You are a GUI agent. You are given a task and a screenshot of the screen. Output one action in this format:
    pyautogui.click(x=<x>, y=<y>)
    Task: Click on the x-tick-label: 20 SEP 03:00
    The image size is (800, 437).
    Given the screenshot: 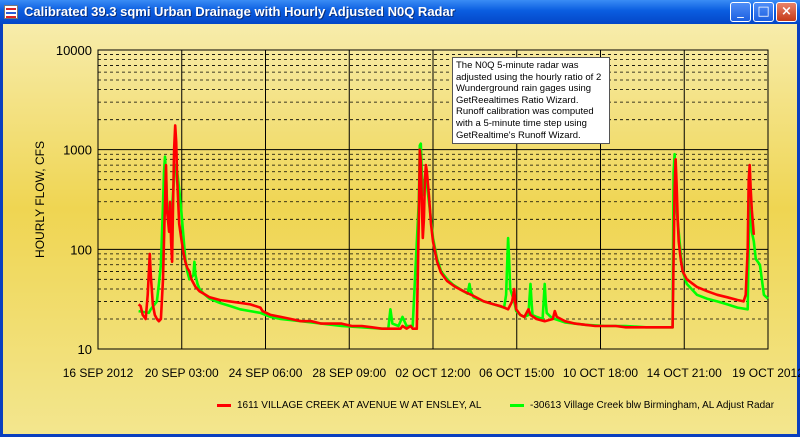 What is the action you would take?
    pyautogui.click(x=182, y=373)
    